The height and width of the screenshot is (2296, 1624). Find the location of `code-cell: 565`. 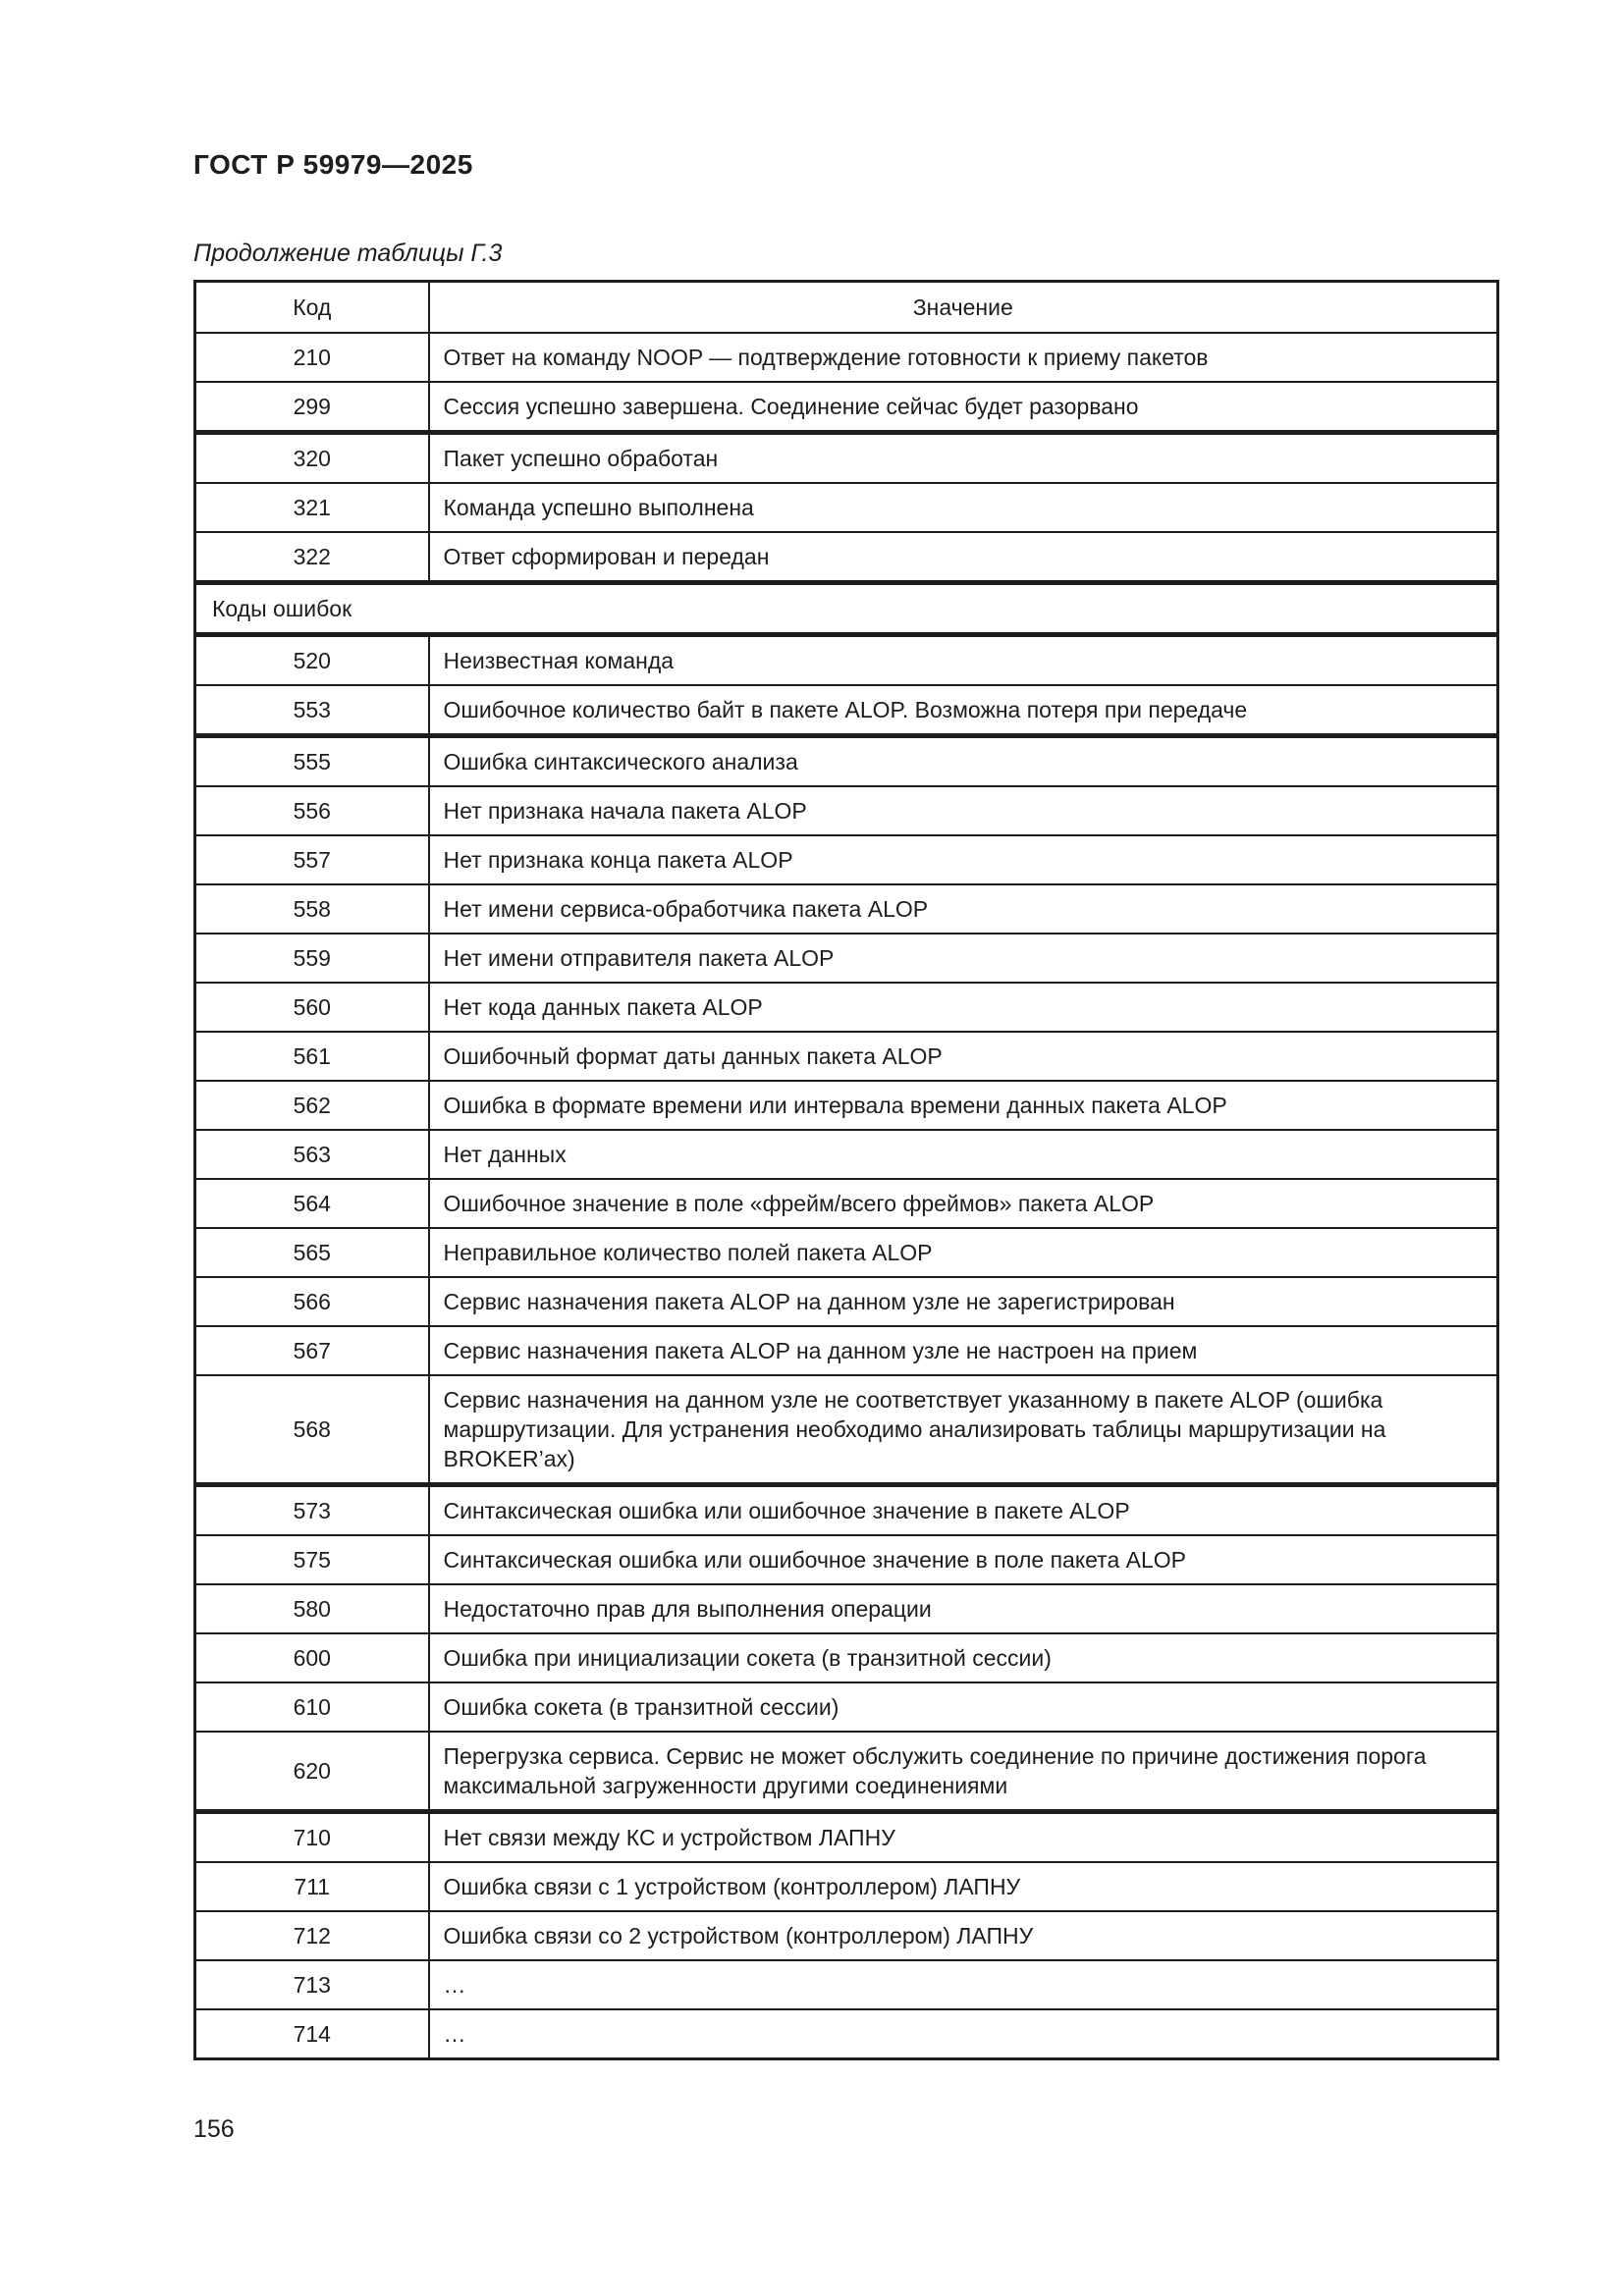

code-cell: 565 is located at coordinates (311, 1252).